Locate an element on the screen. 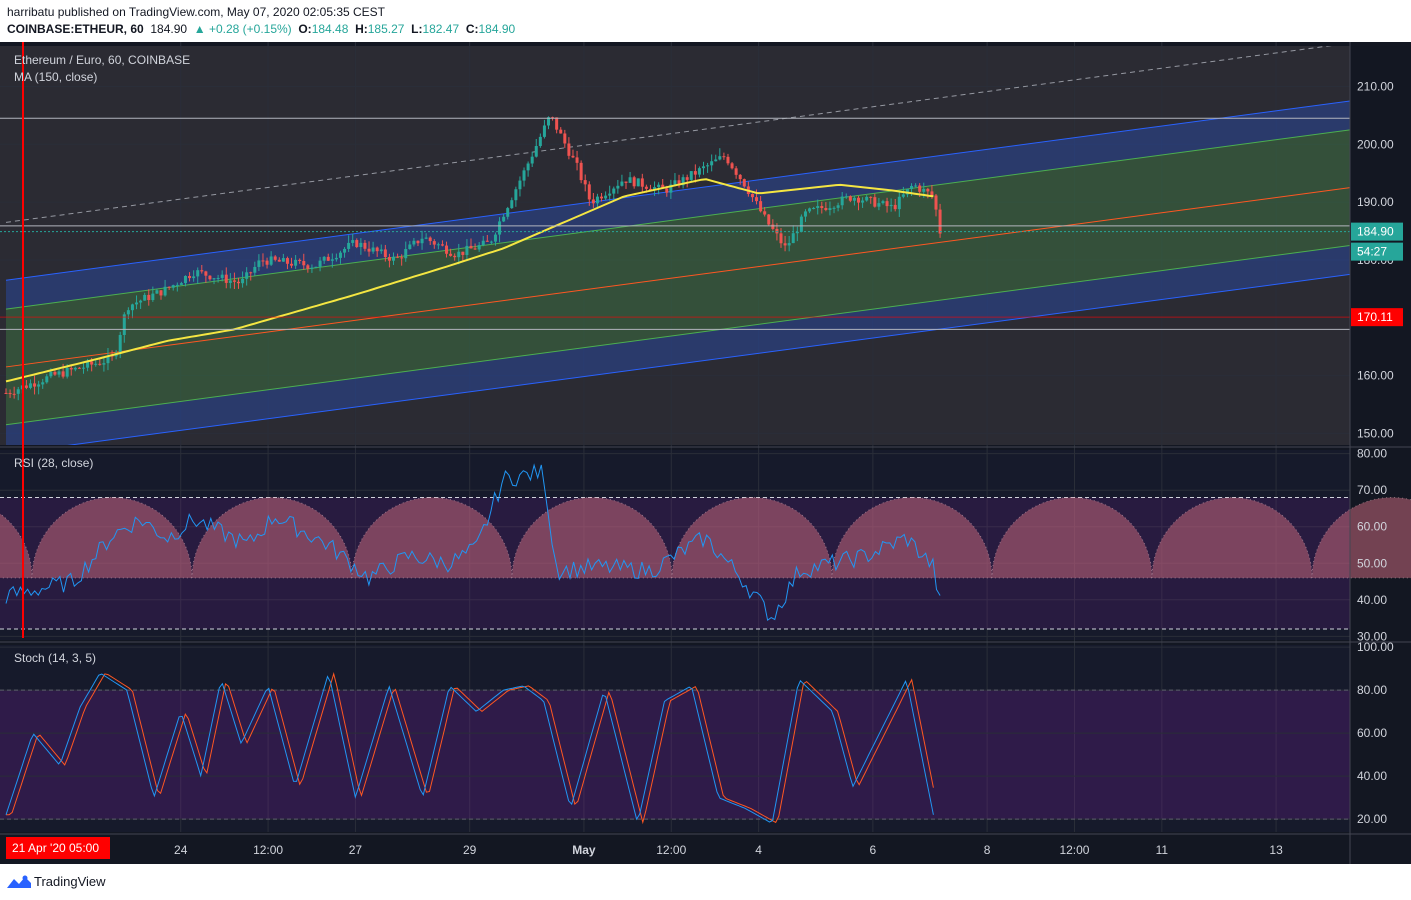 The image size is (1411, 900). rsi-pane-title: RSI (28, close) is located at coordinates (53, 463).